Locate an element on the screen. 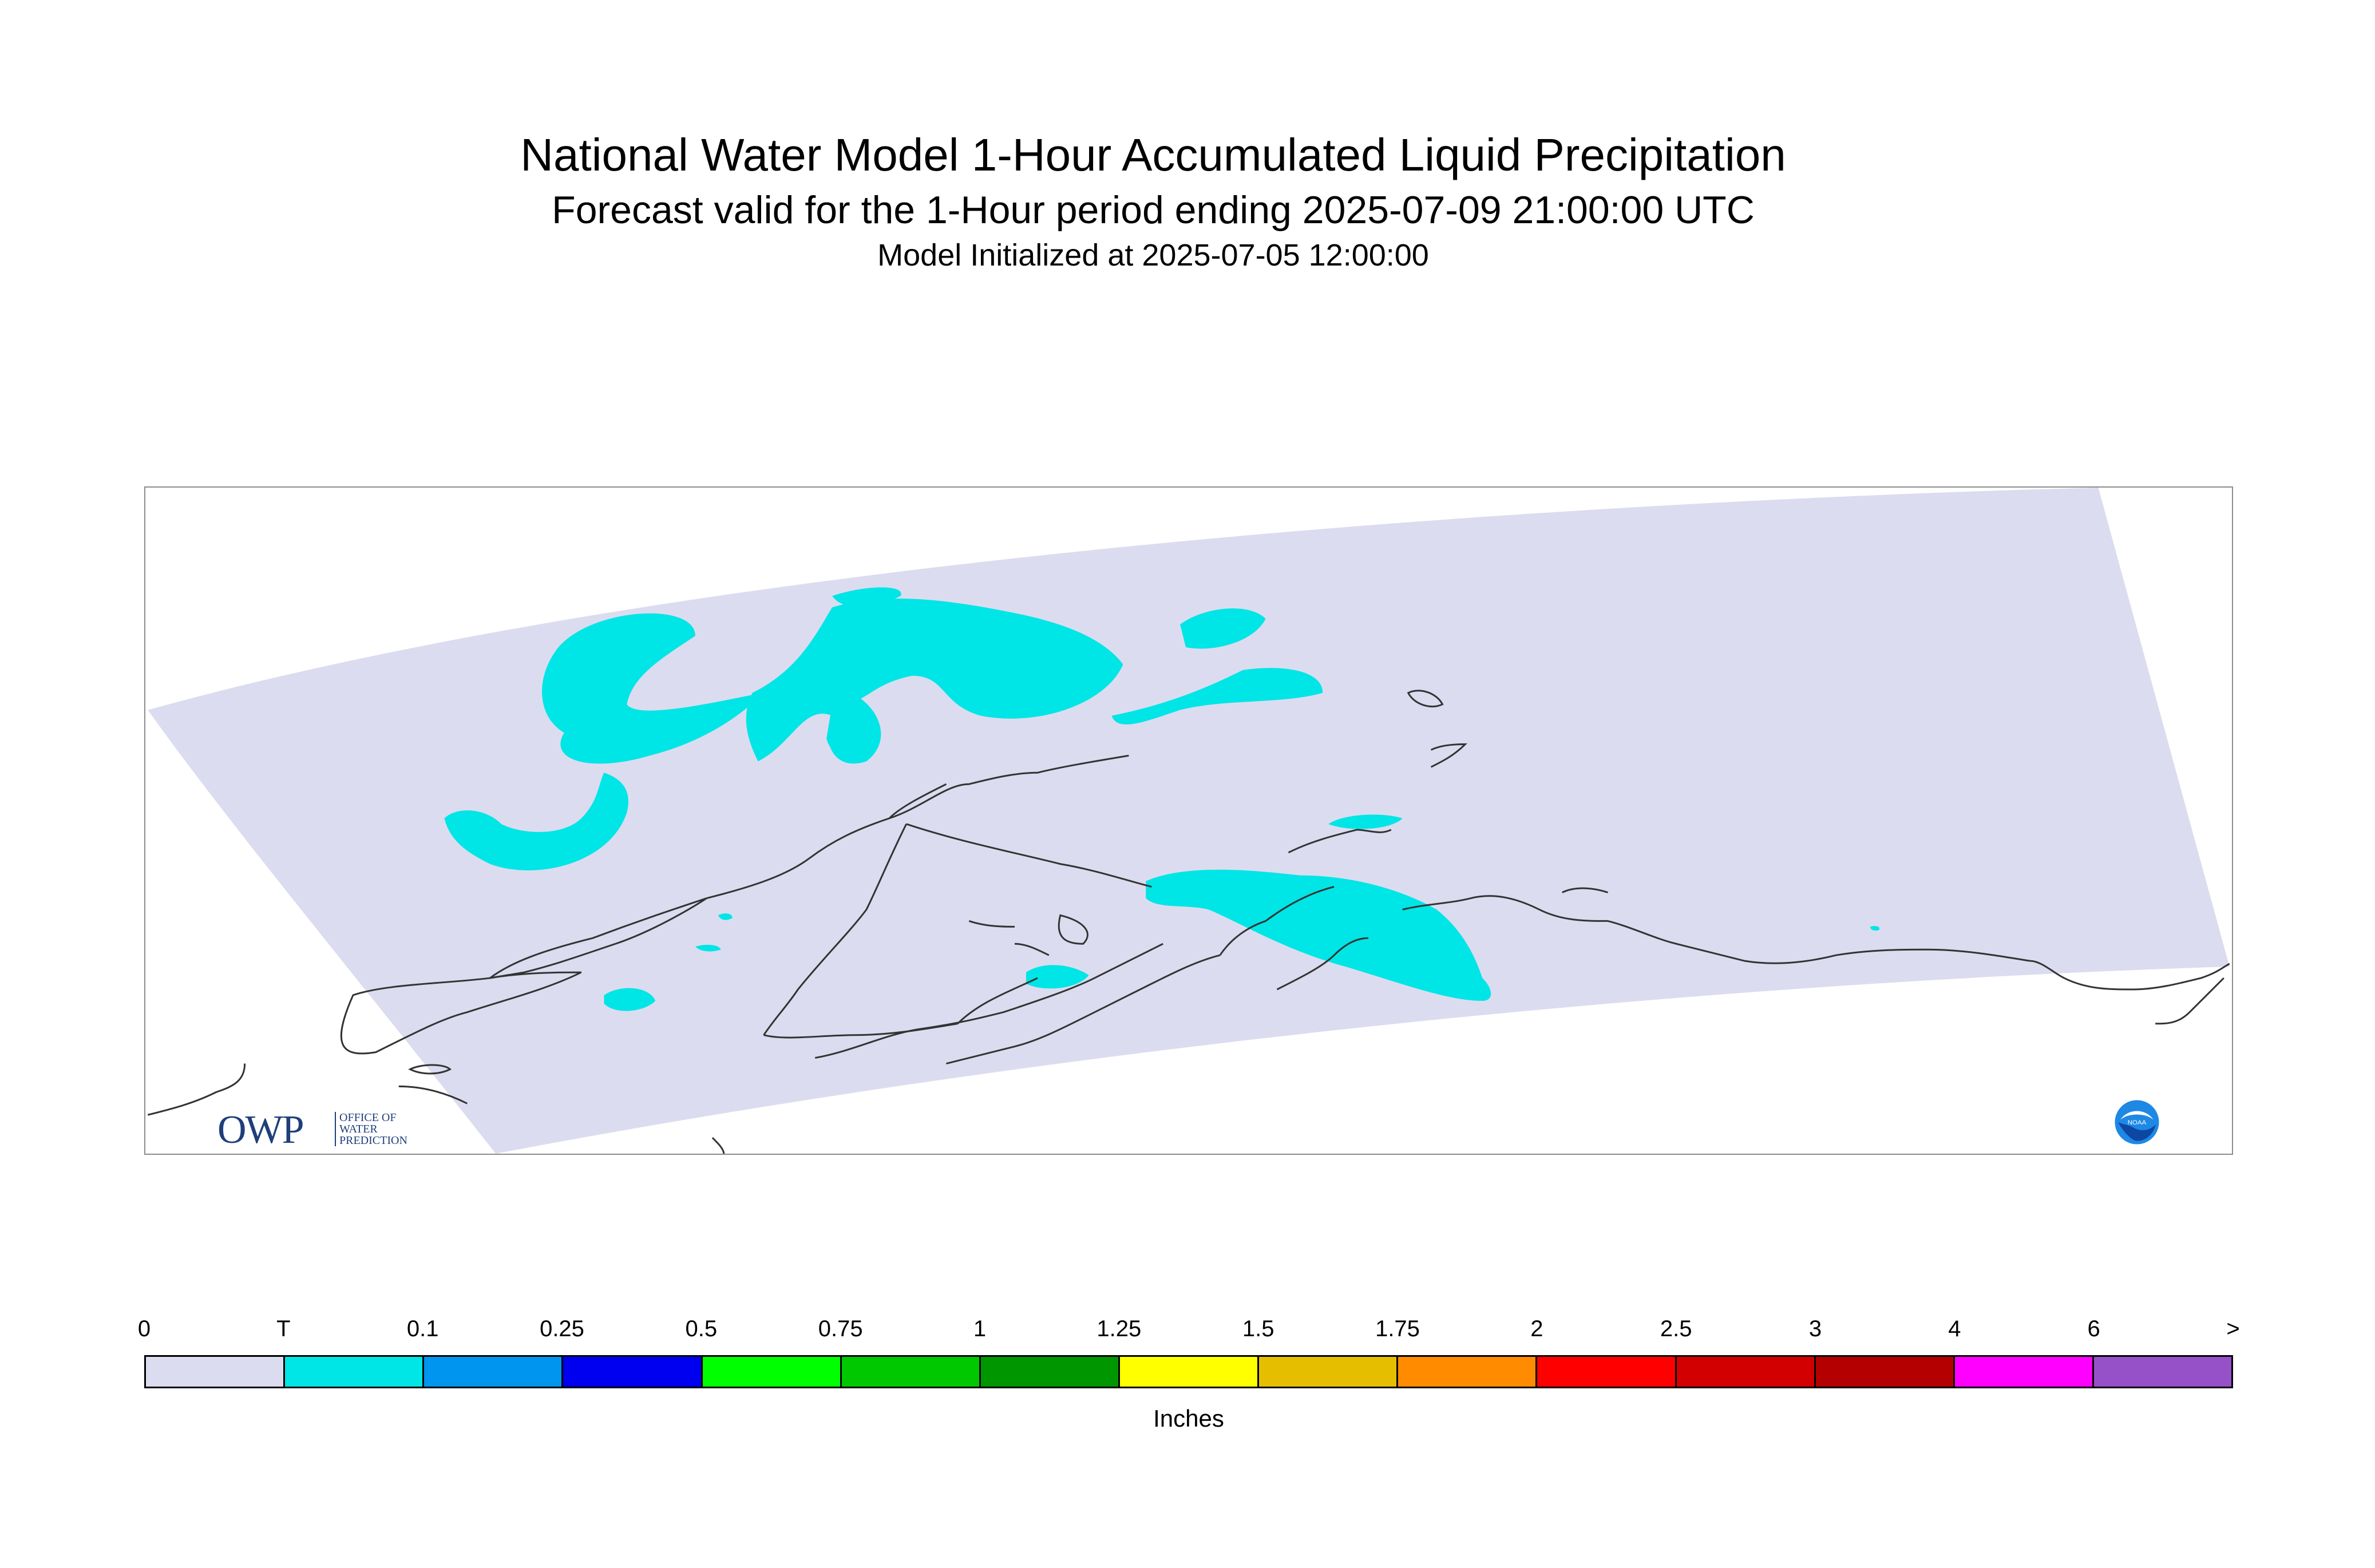 This screenshot has height=1568, width=2375. legend-colorbar is located at coordinates (1188, 1371).